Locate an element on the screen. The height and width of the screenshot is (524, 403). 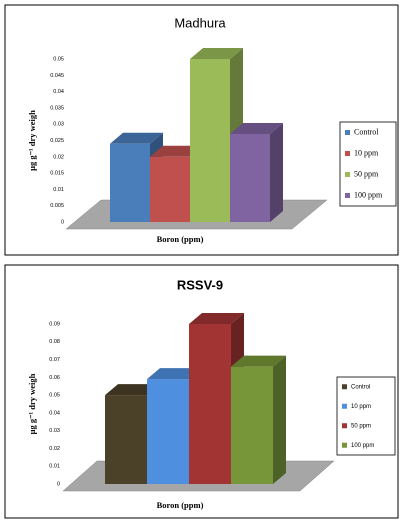
y-tick-label: 0.07 is located at coordinates (54, 360).